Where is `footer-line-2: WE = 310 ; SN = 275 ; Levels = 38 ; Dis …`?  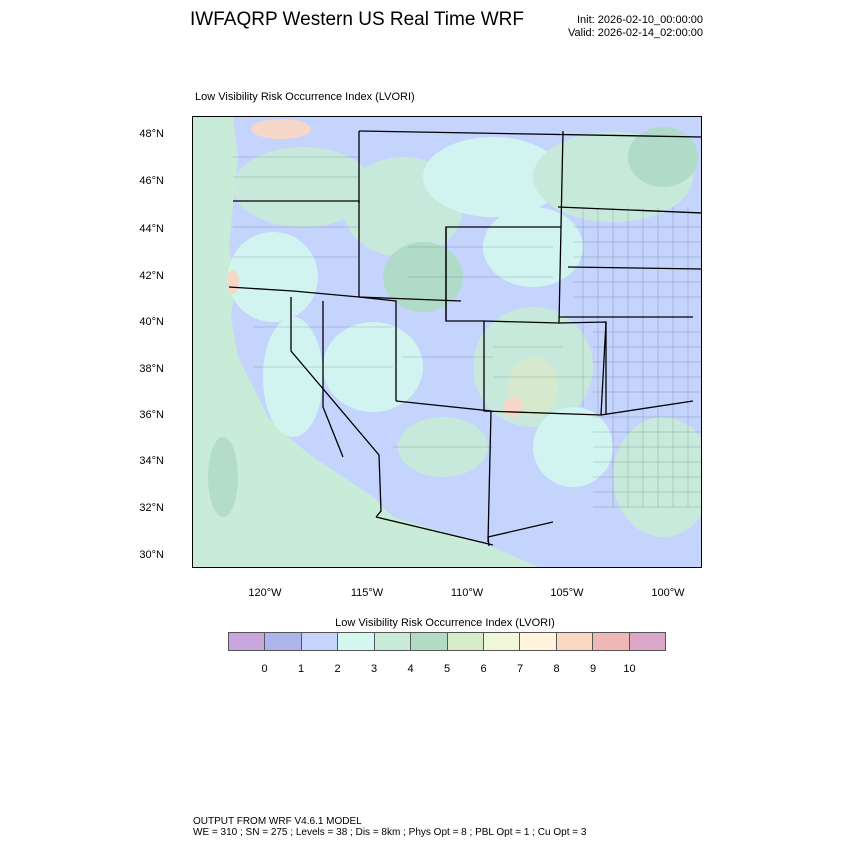 footer-line-2: WE = 310 ; SN = 275 ; Levels = 38 ; Dis … is located at coordinates (390, 832).